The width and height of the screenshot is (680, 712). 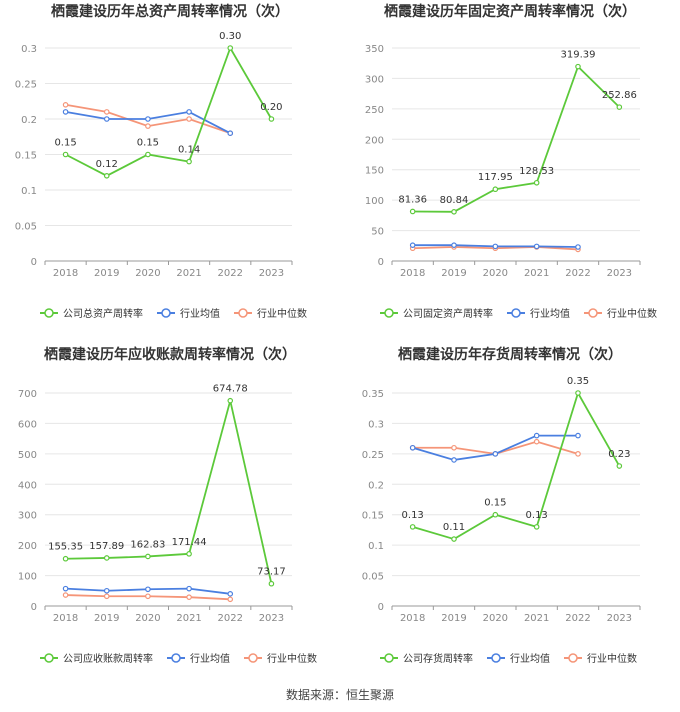 I want to click on data-label: 0.13, so click(x=413, y=515).